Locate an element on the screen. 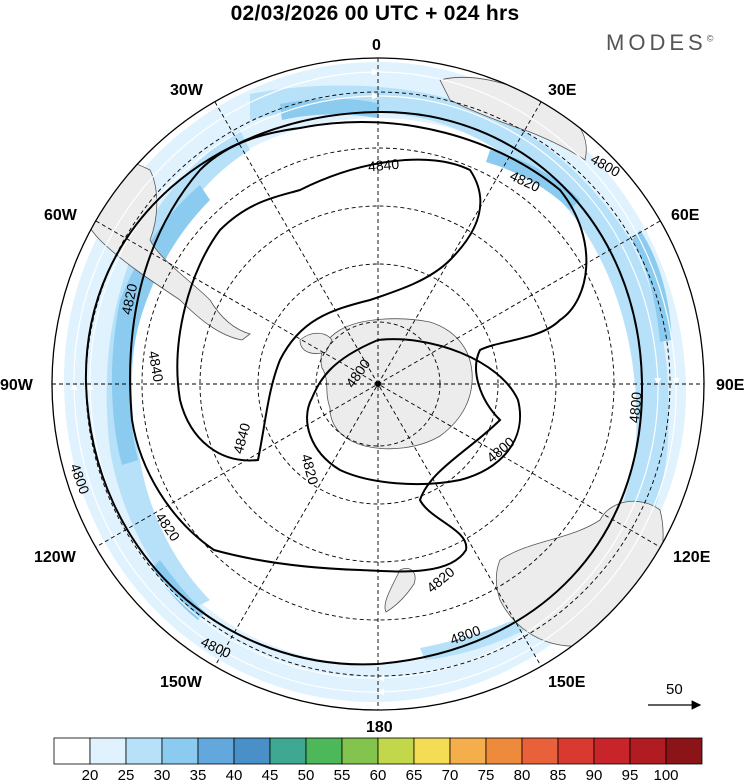 The image size is (750, 782). lon-label-30w: 30W is located at coordinates (187, 90).